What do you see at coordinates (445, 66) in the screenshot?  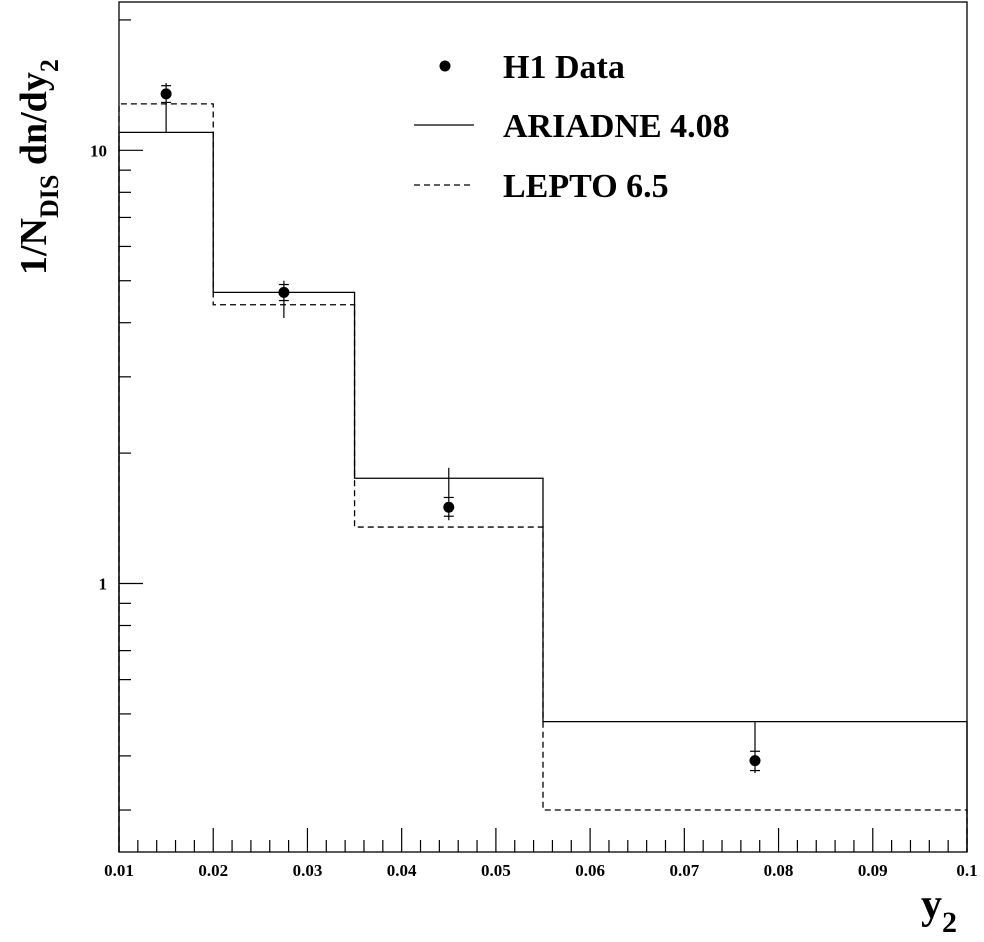 I see `legend-marker-h1` at bounding box center [445, 66].